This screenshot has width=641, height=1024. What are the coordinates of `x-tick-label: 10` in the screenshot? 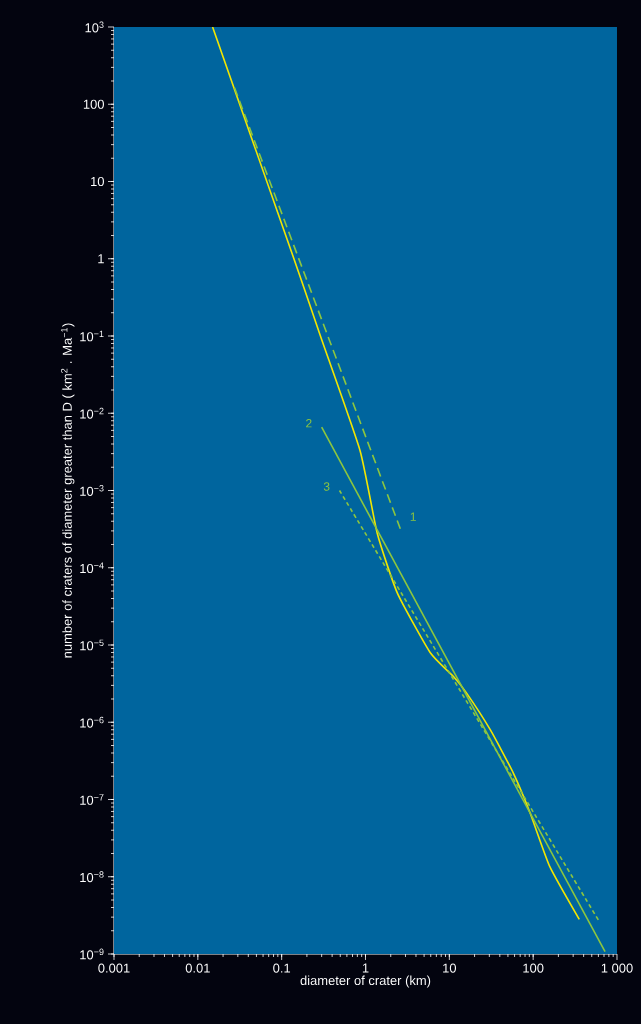 It's located at (450, 968).